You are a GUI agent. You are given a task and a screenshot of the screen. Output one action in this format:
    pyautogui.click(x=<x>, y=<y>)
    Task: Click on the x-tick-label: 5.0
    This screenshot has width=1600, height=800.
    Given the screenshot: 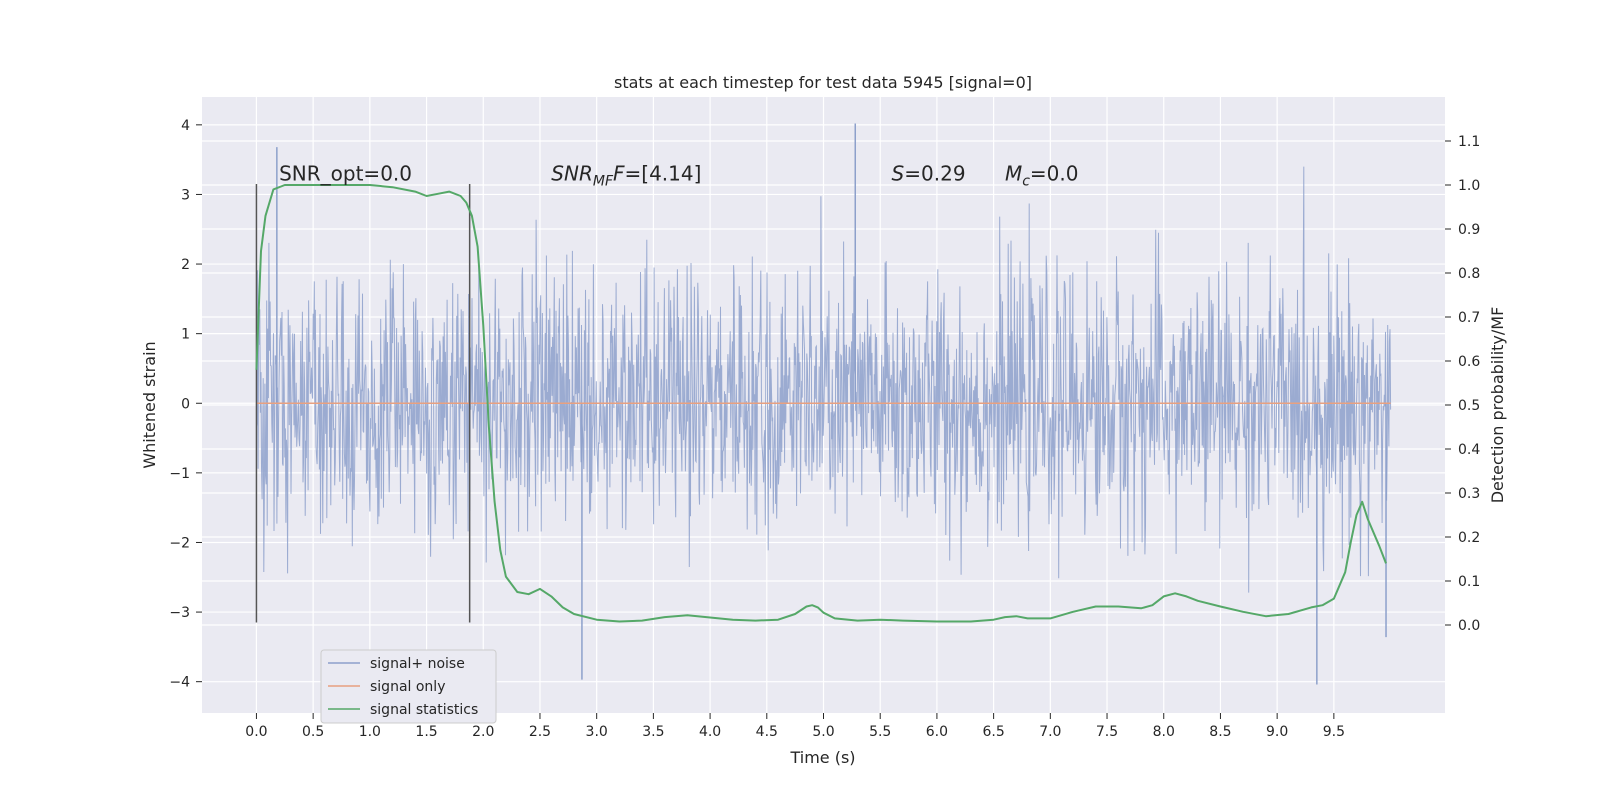 What is the action you would take?
    pyautogui.click(x=823, y=732)
    